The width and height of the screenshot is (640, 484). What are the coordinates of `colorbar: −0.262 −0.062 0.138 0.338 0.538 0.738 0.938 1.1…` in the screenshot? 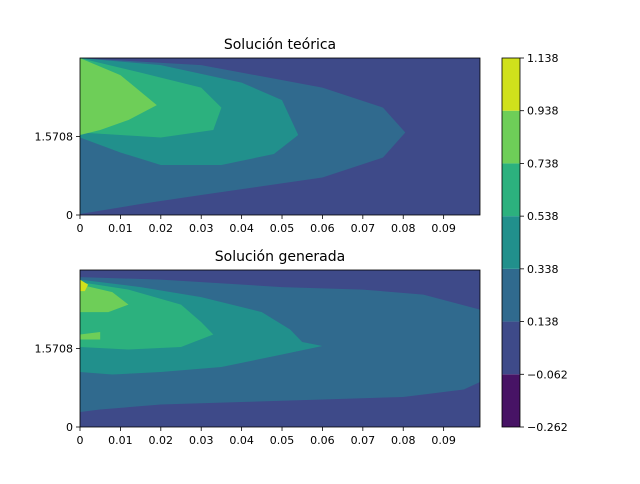 It's located at (534, 243).